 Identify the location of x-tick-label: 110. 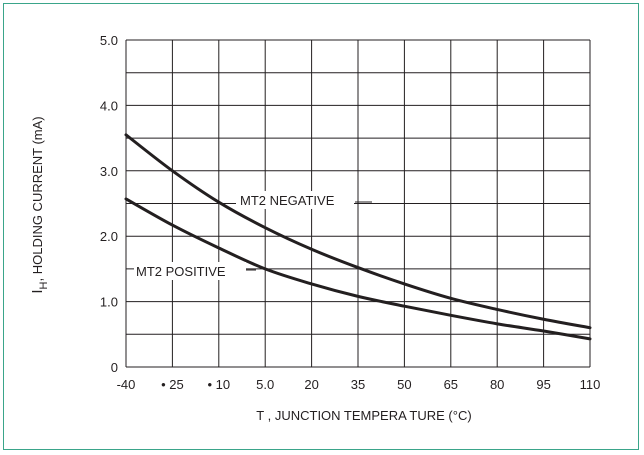
(590, 384).